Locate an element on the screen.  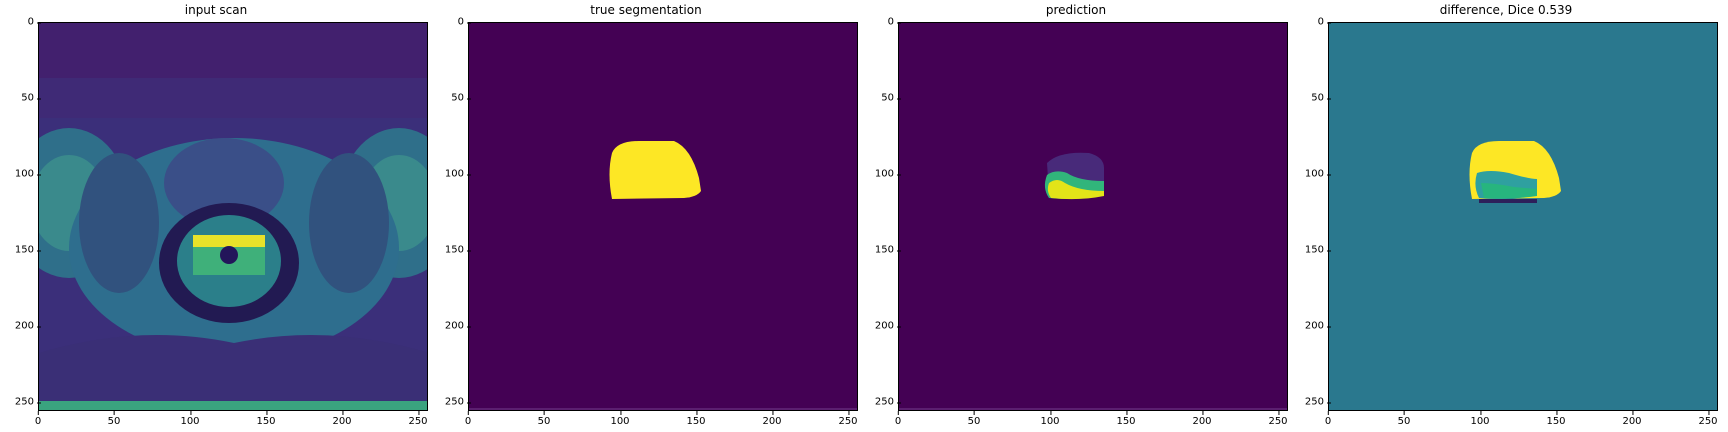
panel-title: true segmentation is located at coordinates (646, 10).